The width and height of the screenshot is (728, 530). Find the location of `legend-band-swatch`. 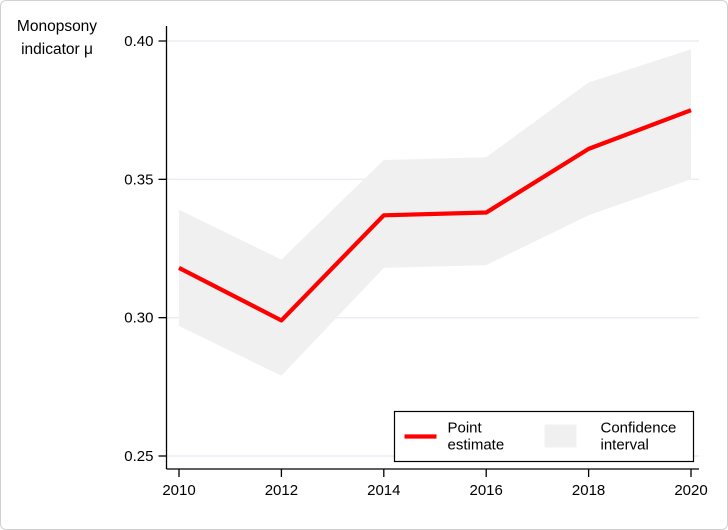

legend-band-swatch is located at coordinates (560, 436).